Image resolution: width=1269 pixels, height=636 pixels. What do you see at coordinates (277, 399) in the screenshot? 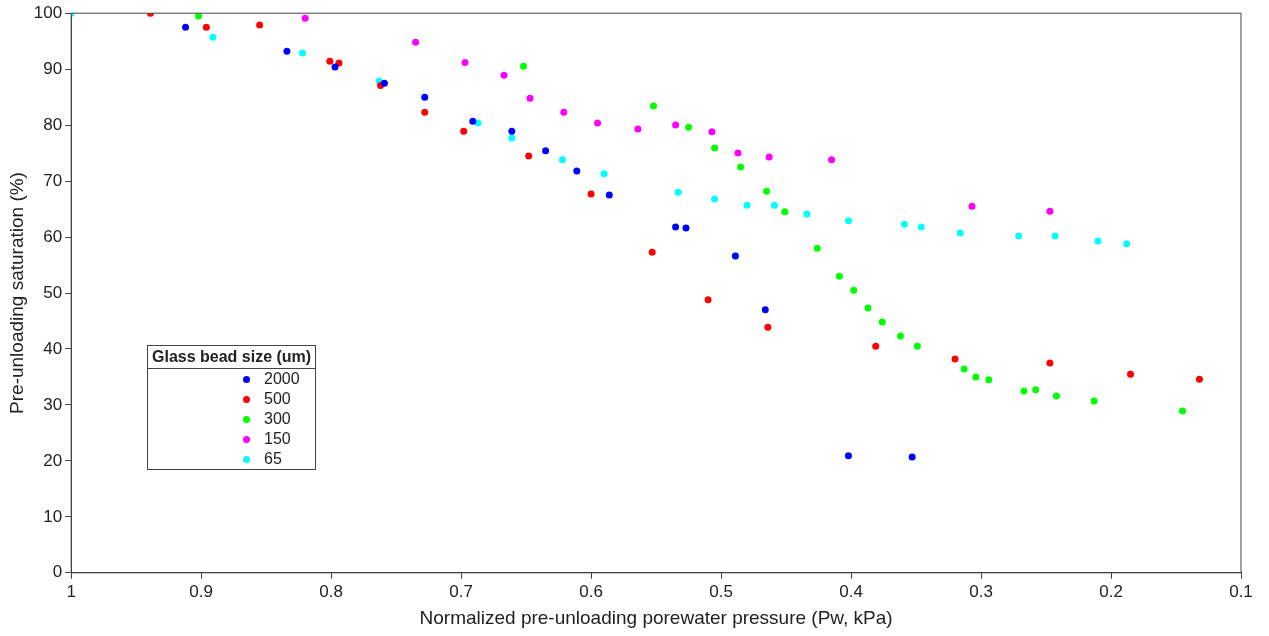
I see `legend-label: 500` at bounding box center [277, 399].